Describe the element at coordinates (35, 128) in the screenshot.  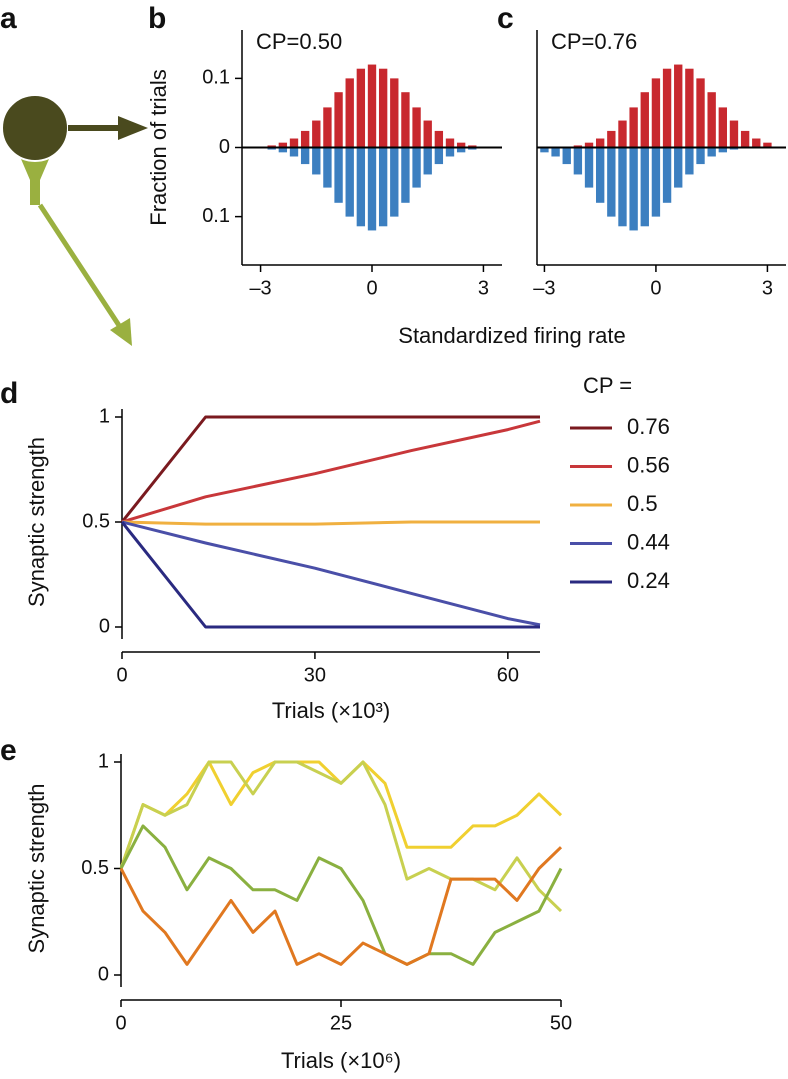
I see `soma` at that location.